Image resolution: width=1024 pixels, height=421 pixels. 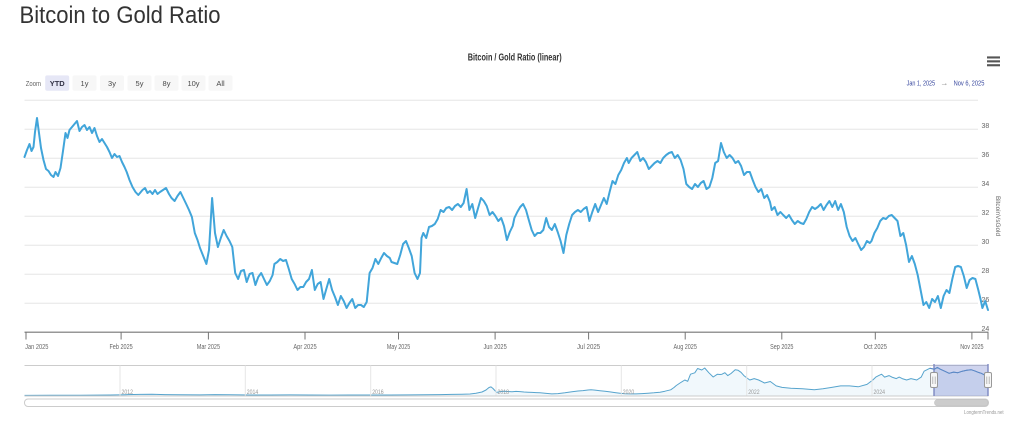 What do you see at coordinates (754, 393) in the screenshot?
I see `svg-text: 2022` at bounding box center [754, 393].